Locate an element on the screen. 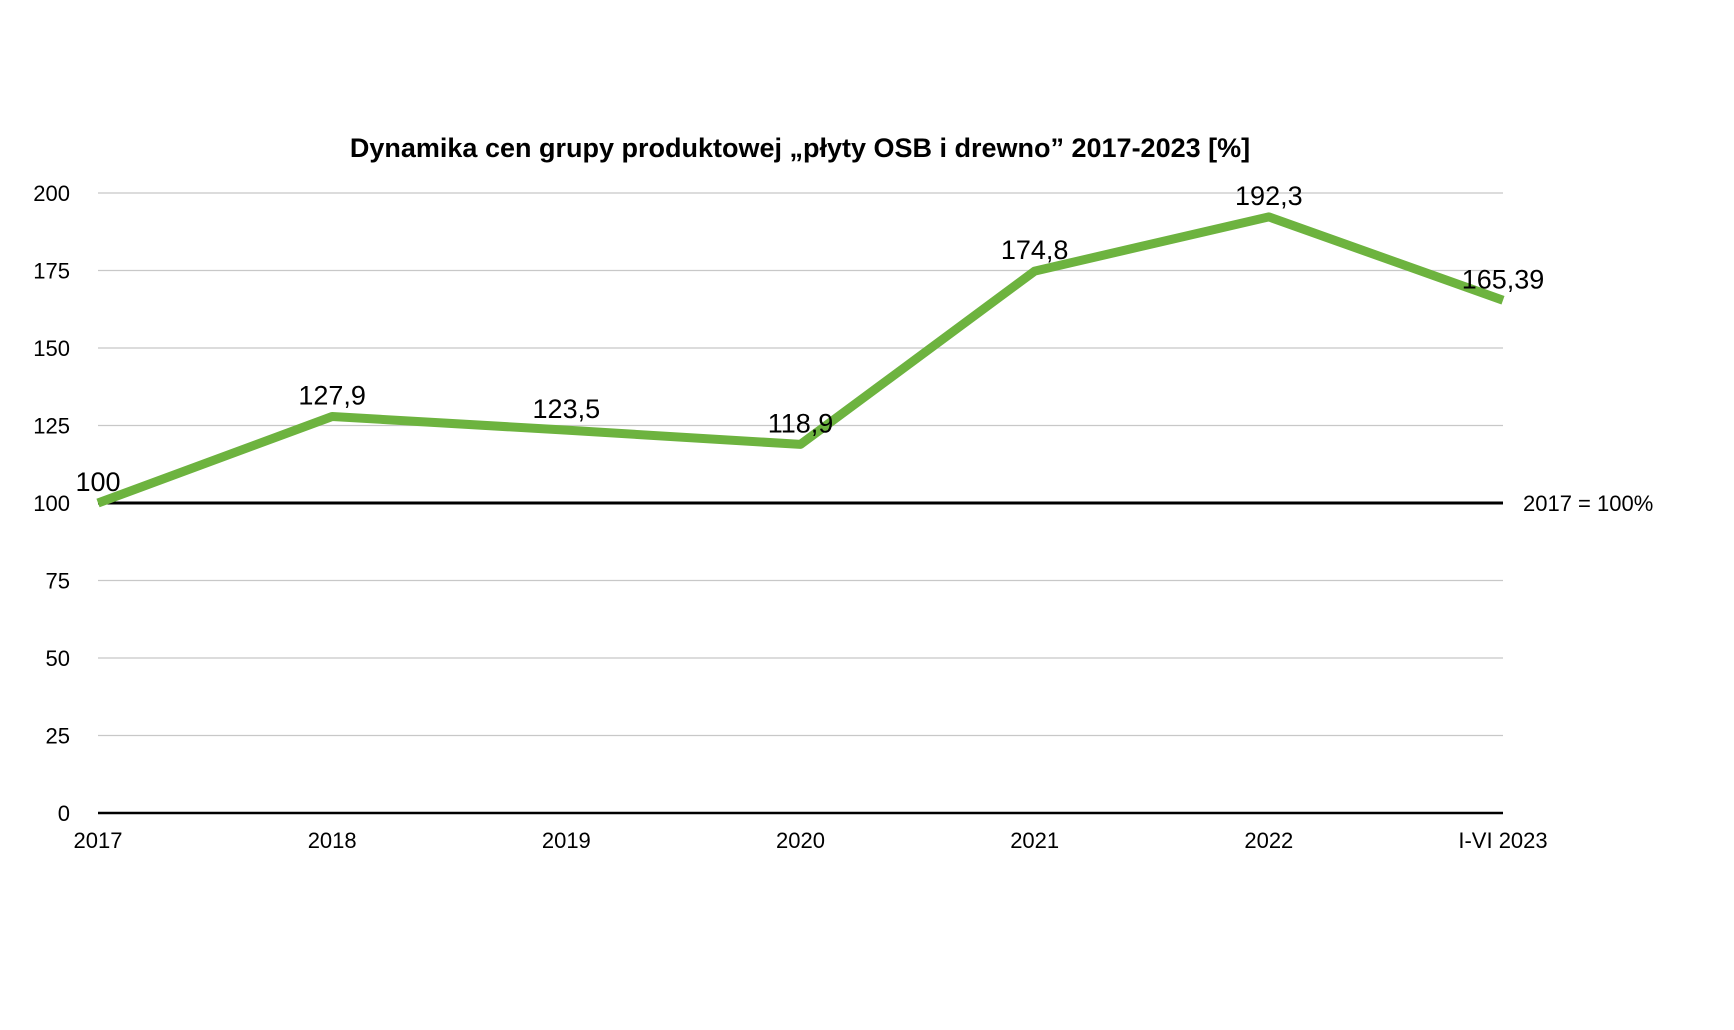 Image resolution: width=1734 pixels, height=1030 pixels. x-axis: 2017 2018 2019 2020 2021 2022 I-VI 2023 is located at coordinates (811, 840).